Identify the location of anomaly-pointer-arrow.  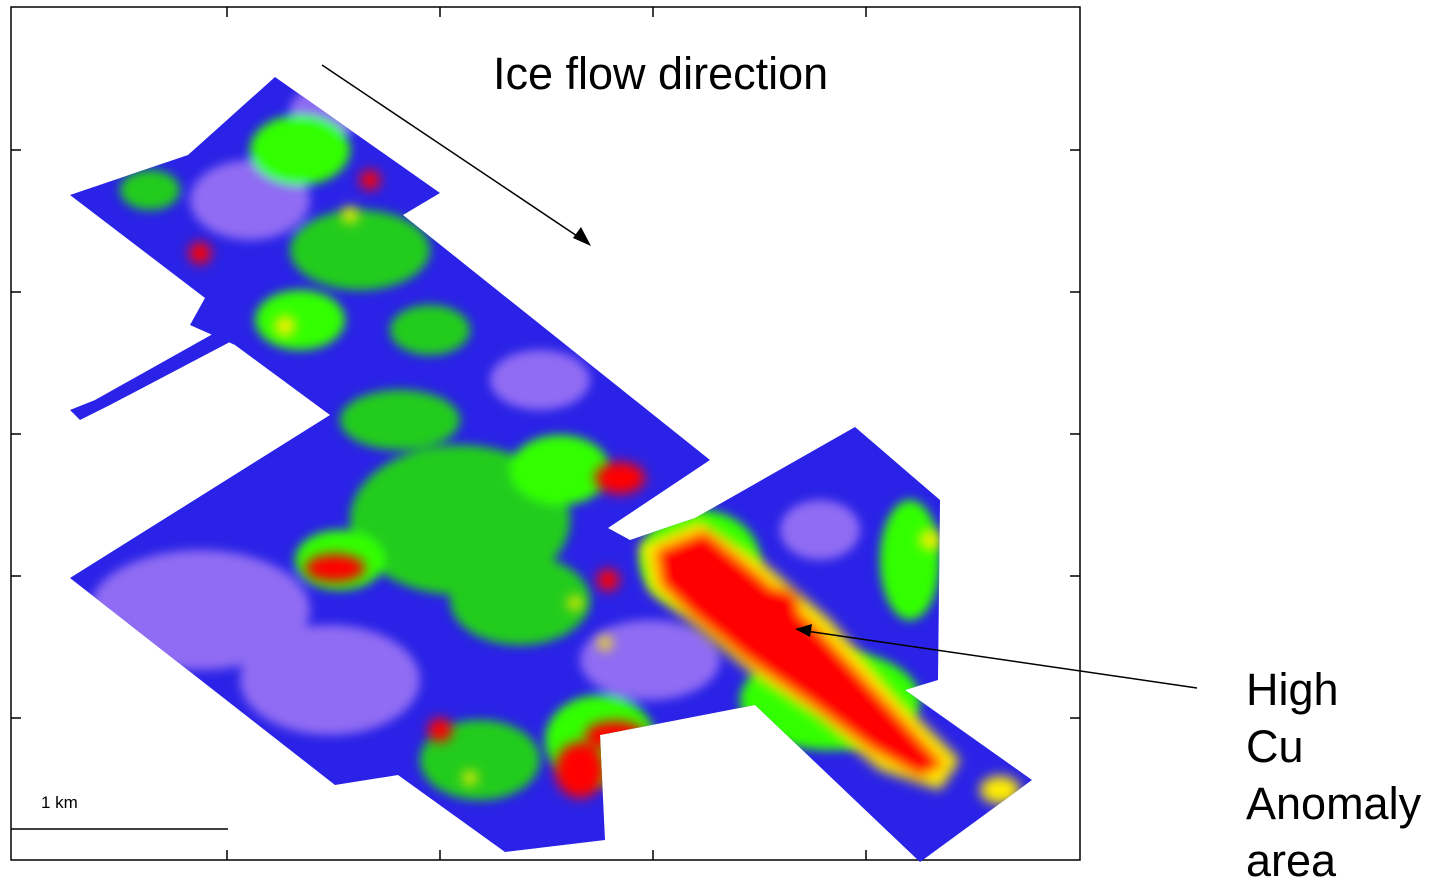
(996, 656).